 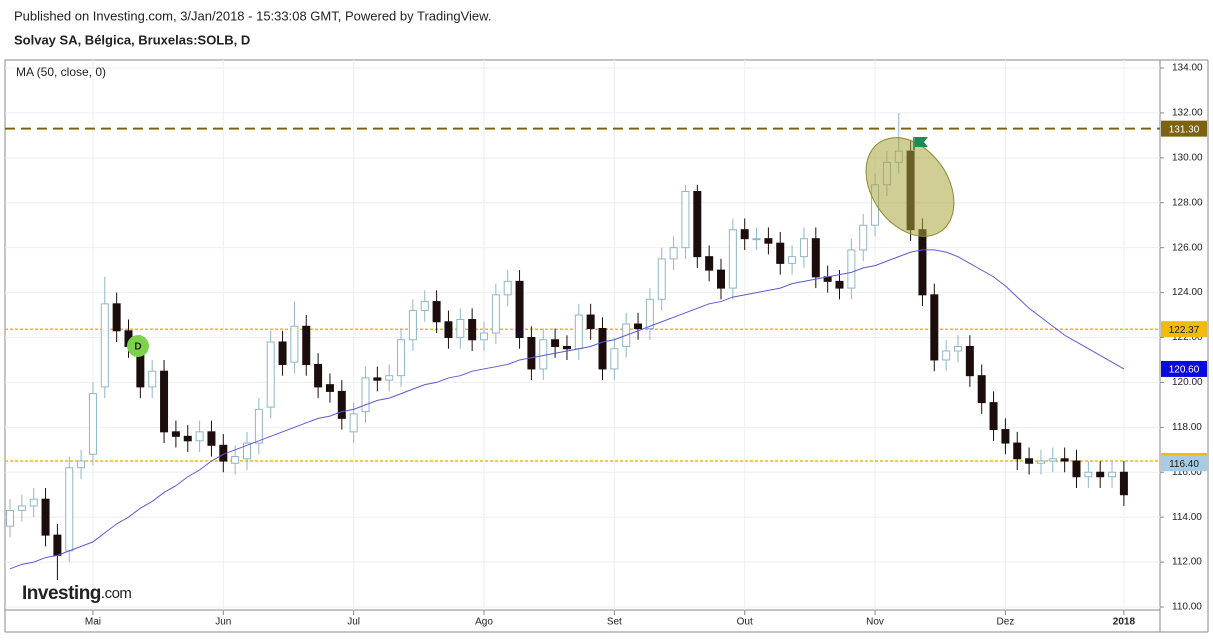 I want to click on x-tick-label: Mai, so click(x=93, y=622).